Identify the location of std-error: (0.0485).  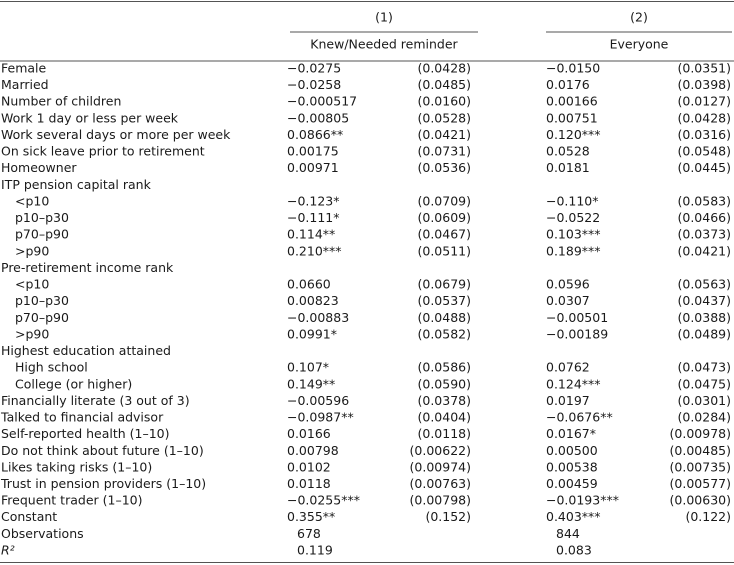
(445, 84).